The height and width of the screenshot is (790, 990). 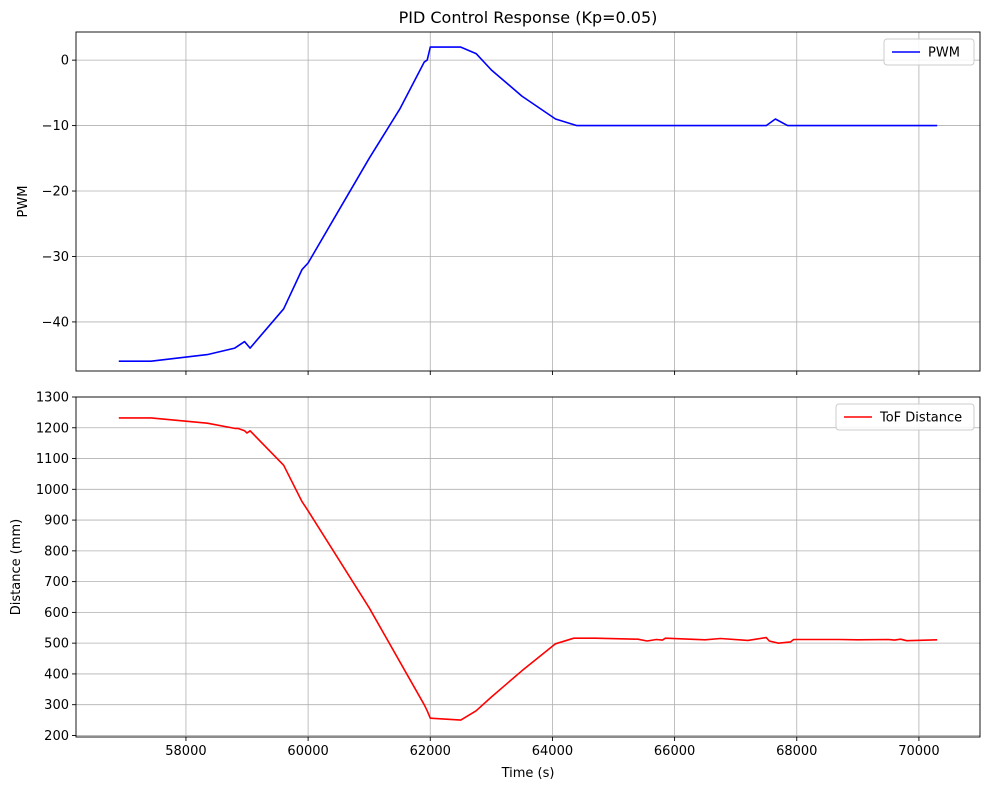 What do you see at coordinates (56, 613) in the screenshot?
I see `y-tick-label: 600` at bounding box center [56, 613].